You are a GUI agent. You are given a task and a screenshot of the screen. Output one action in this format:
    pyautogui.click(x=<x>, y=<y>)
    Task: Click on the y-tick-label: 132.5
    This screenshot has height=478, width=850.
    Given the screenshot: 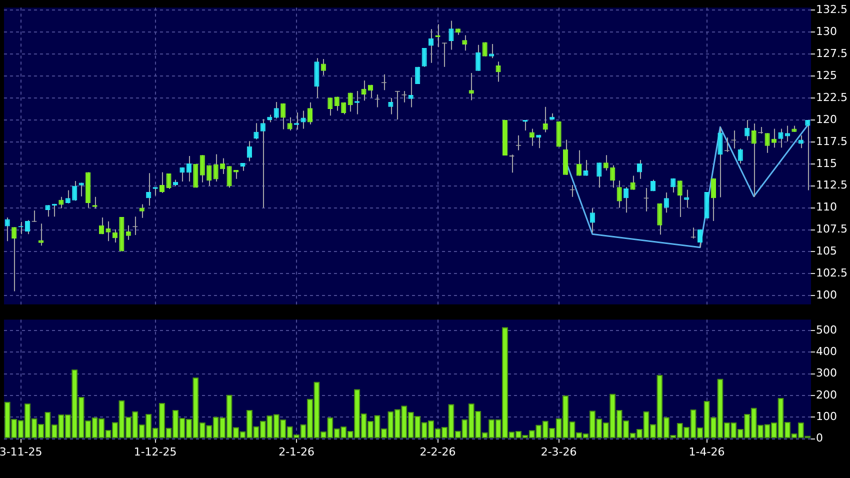 What is the action you would take?
    pyautogui.click(x=832, y=9)
    